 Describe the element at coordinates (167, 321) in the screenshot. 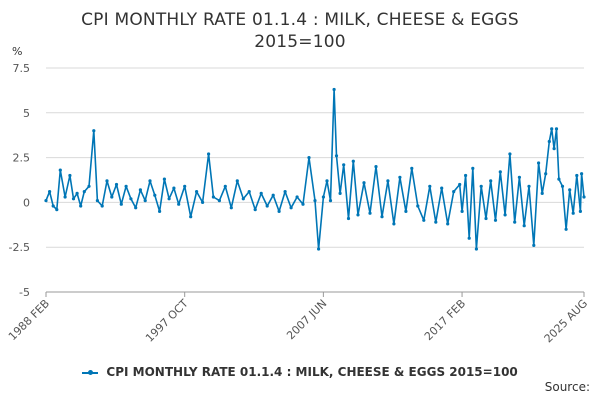

I see `x-tick-label: 1997 OCT` at that location.